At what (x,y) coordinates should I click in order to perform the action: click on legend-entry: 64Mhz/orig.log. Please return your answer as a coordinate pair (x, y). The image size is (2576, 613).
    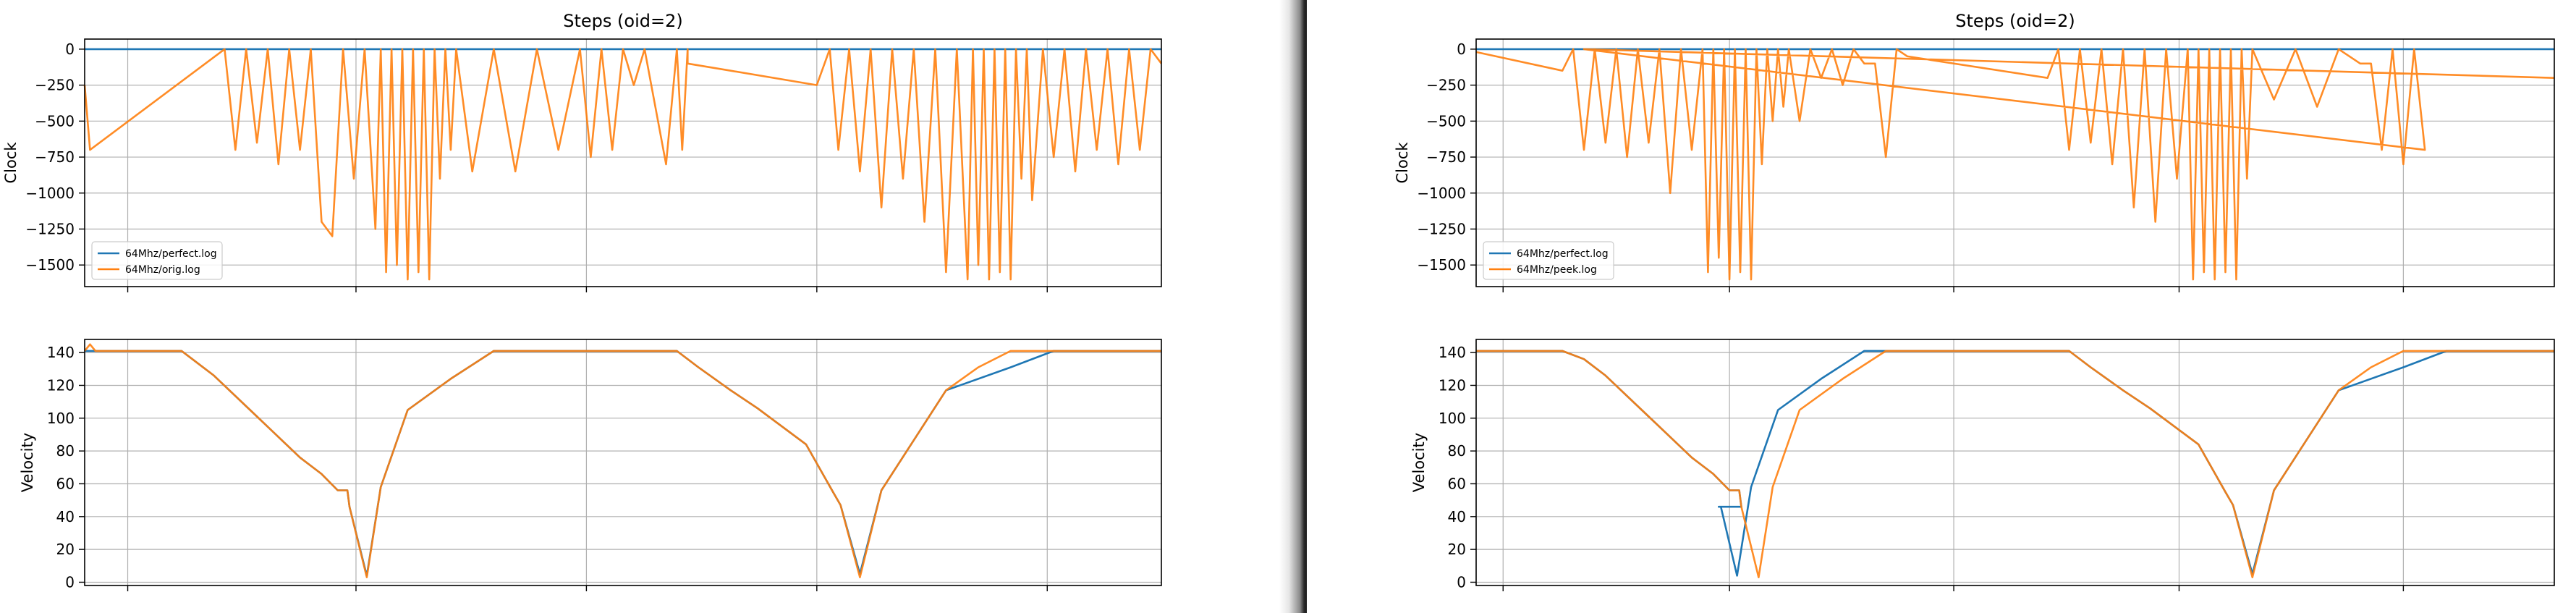
    Looking at the image, I should click on (162, 270).